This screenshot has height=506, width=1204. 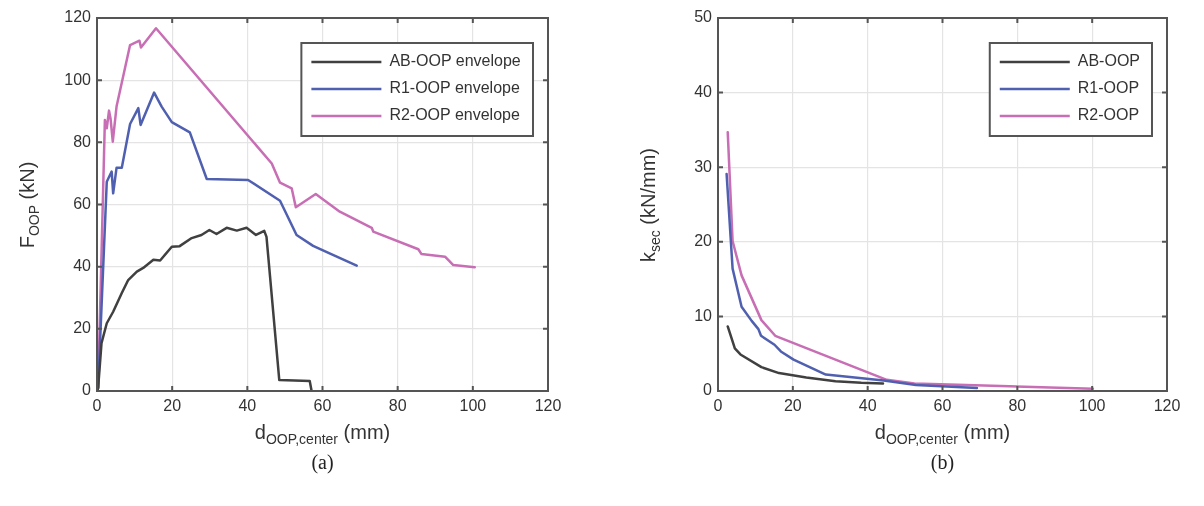 I want to click on legend-label: AB-OOP, so click(x=1108, y=61).